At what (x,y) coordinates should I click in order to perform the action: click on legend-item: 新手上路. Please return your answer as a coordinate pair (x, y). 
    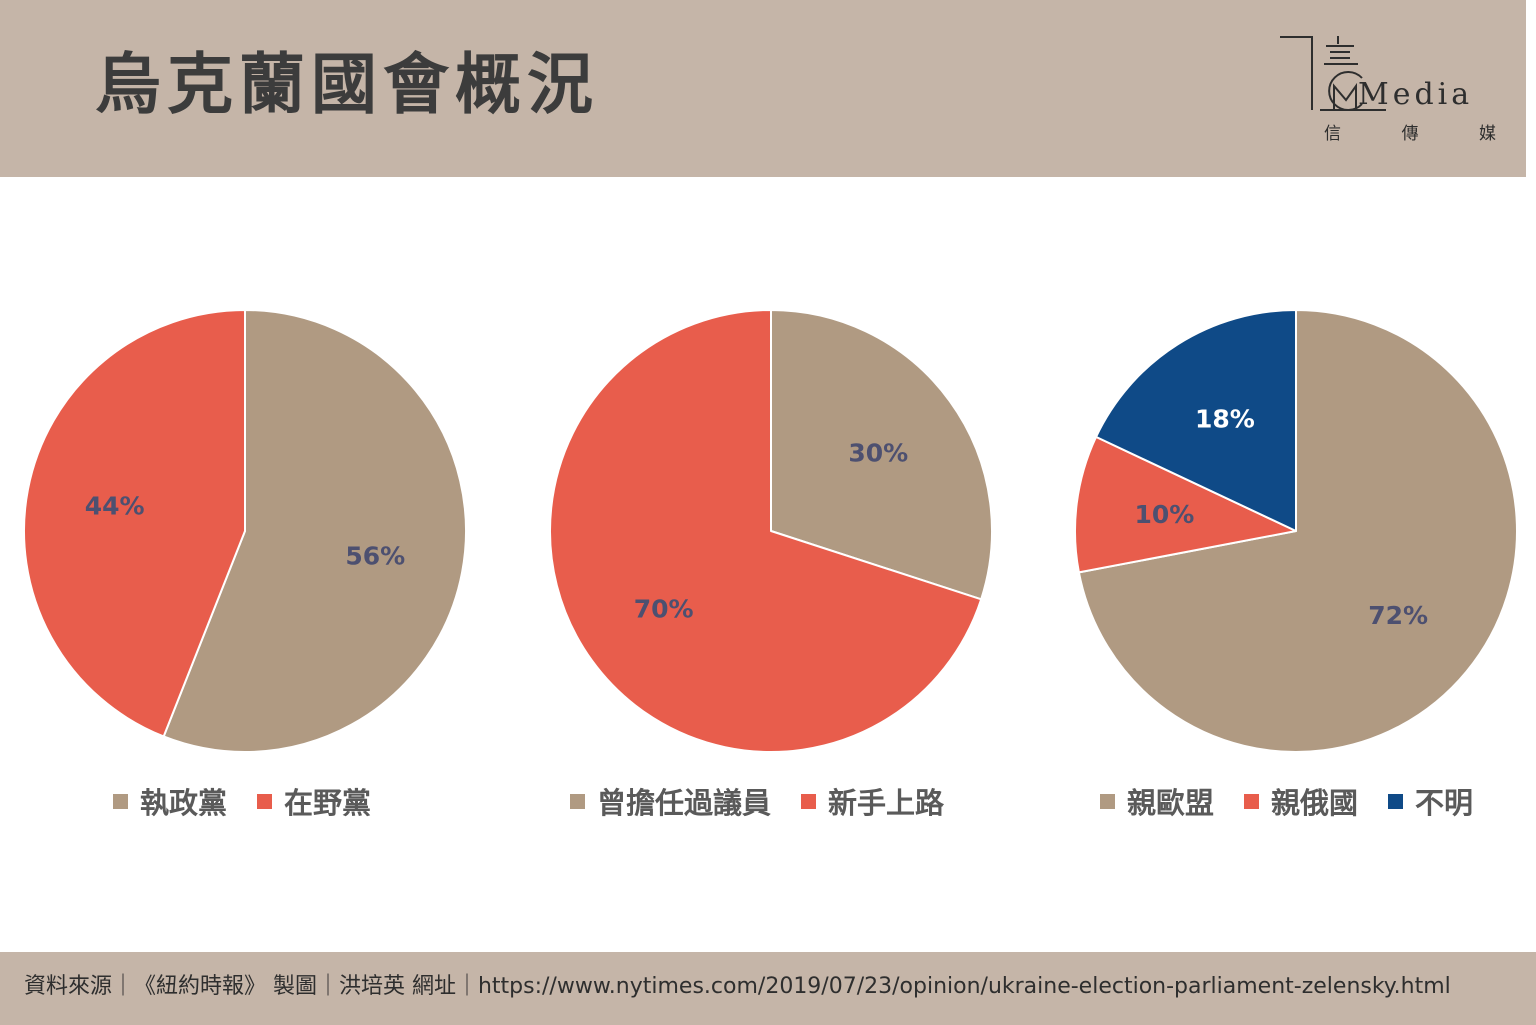
    Looking at the image, I should click on (872, 801).